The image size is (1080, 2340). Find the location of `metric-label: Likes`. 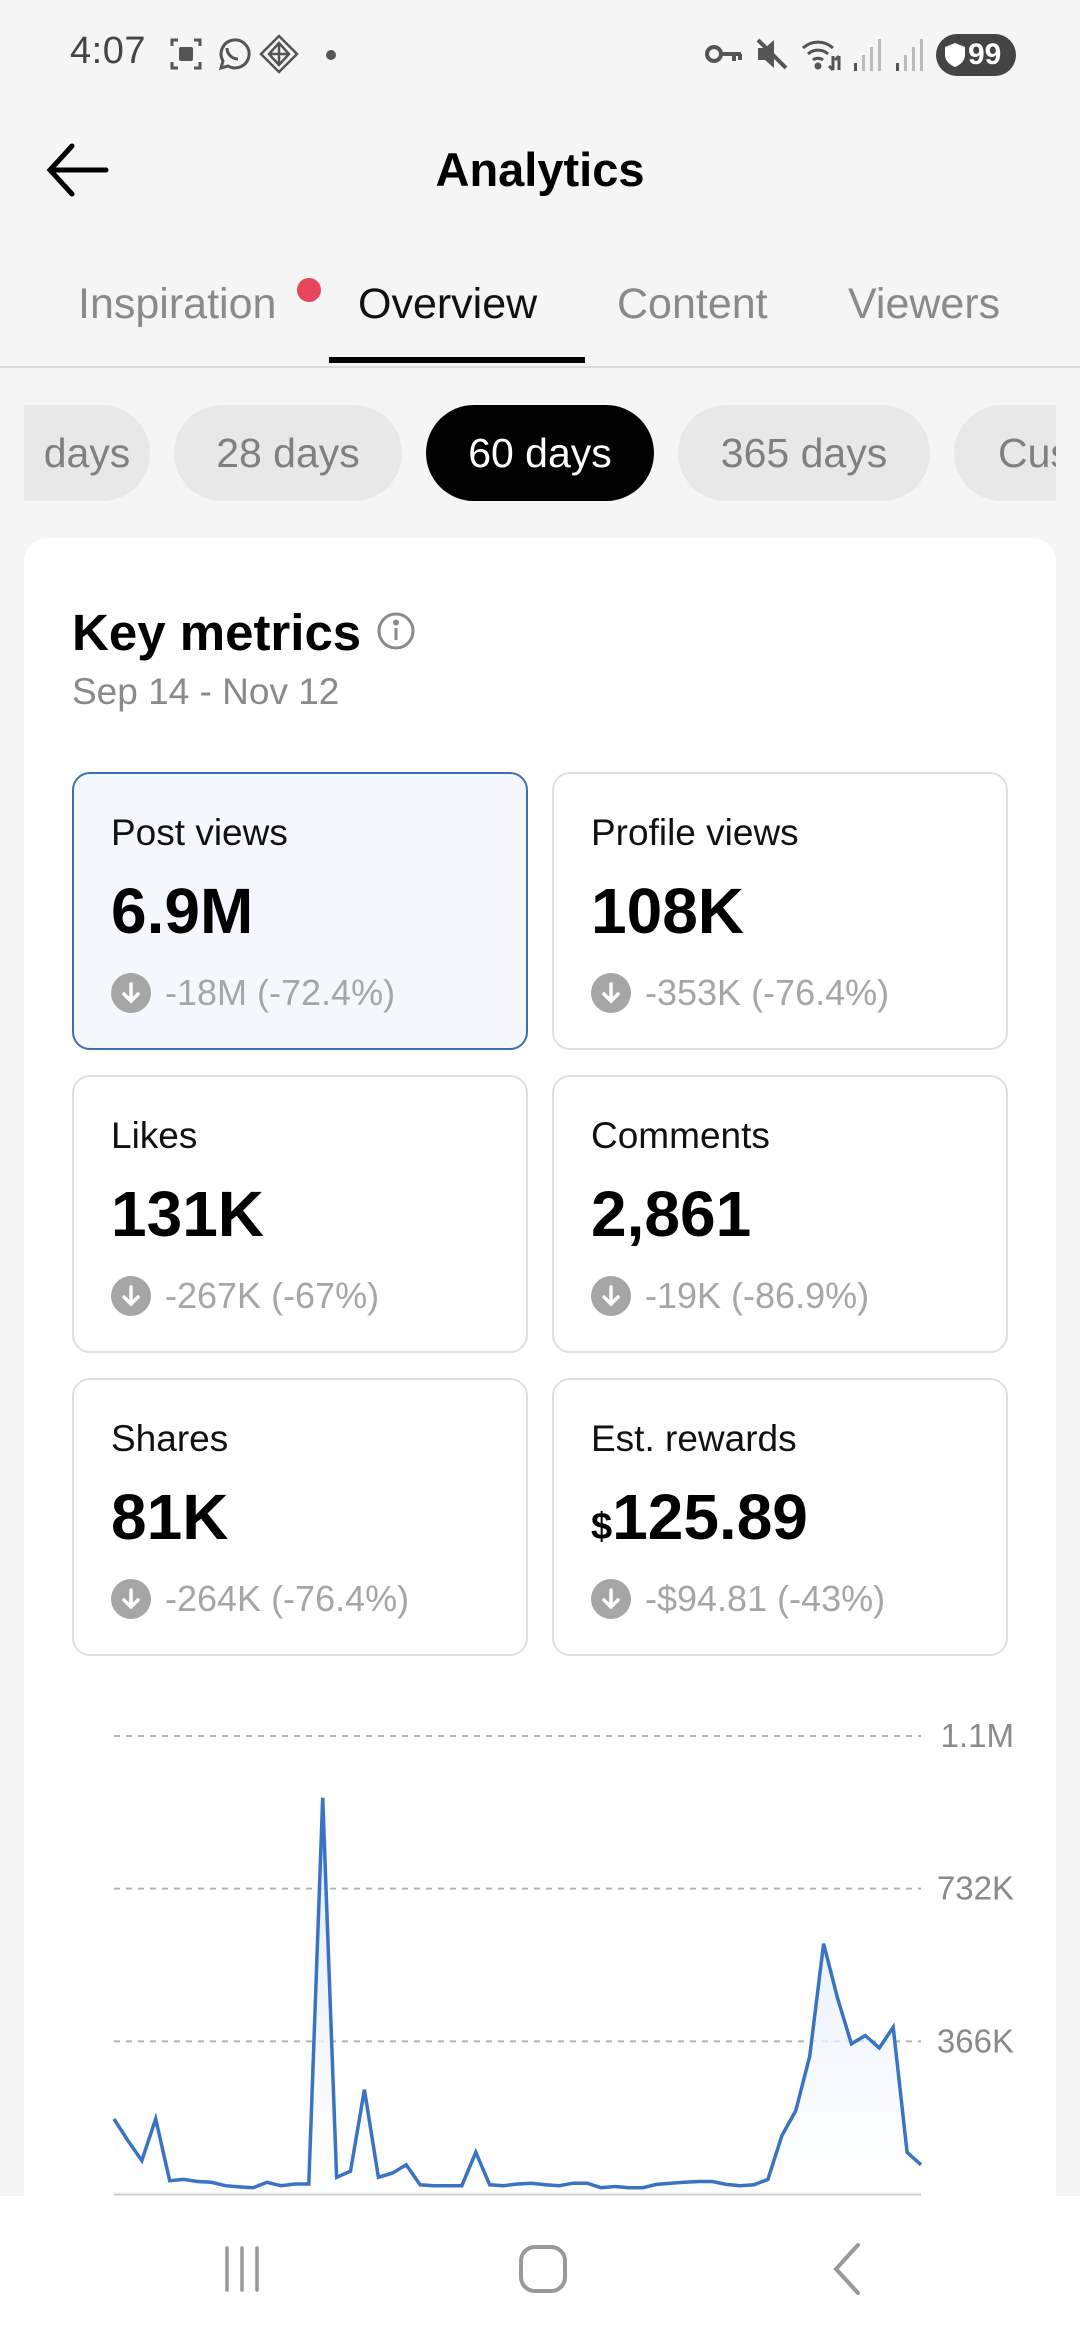

metric-label: Likes is located at coordinates (154, 1135).